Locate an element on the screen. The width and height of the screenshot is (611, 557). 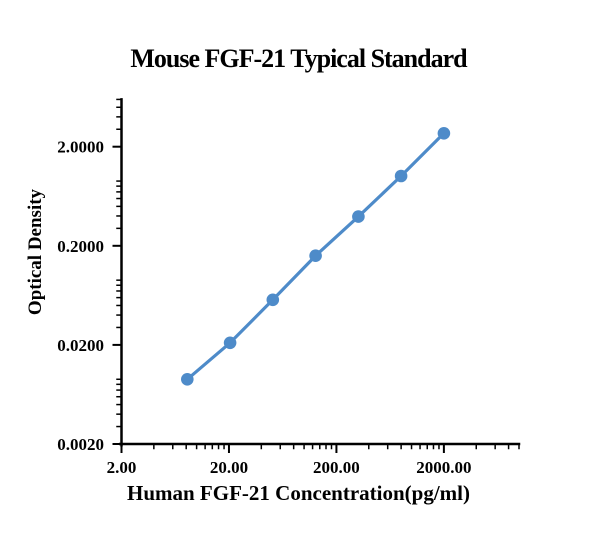
y-tick-label: 2.0000 is located at coordinates (80, 147).